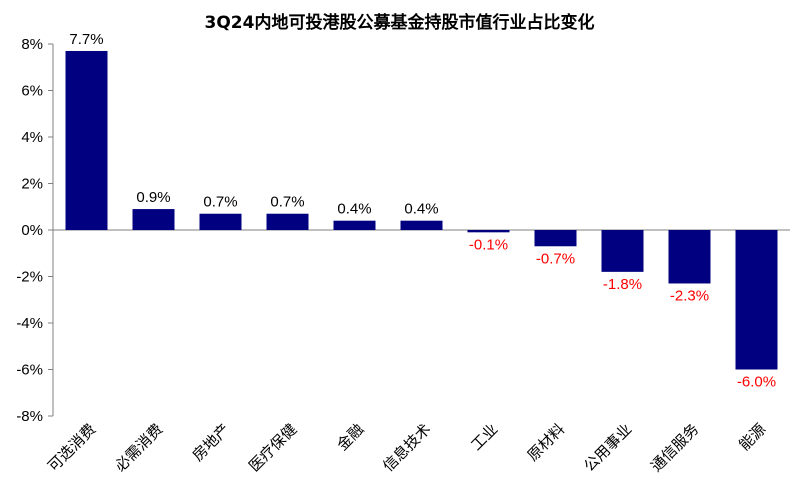 Image resolution: width=799 pixels, height=503 pixels. What do you see at coordinates (399, 23) in the screenshot?
I see `chart-title: 3Q24内地可投港股公募基金持股市值行业占比变化` at bounding box center [399, 23].